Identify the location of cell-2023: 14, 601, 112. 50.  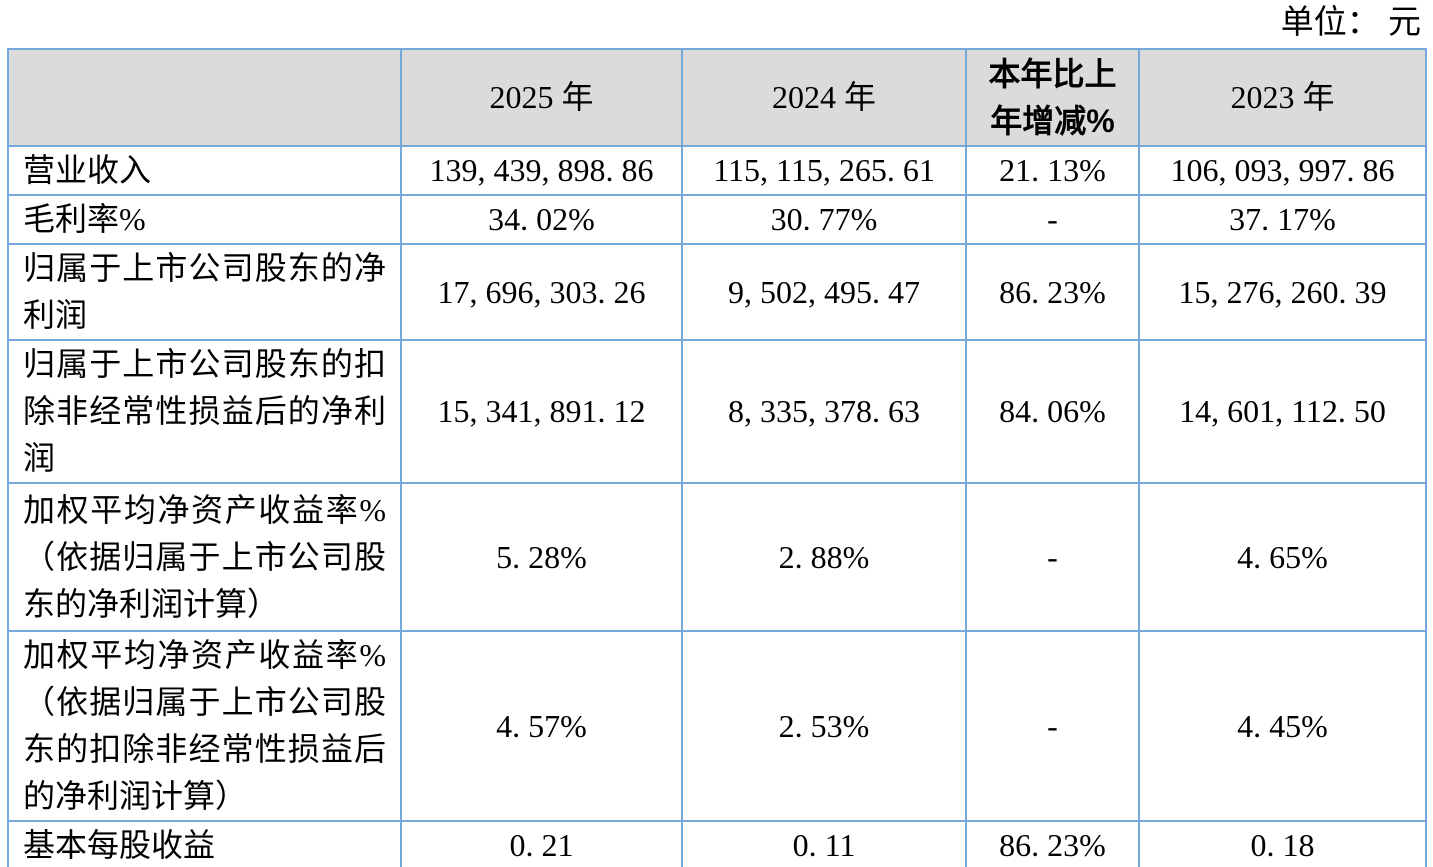
(1282, 411).